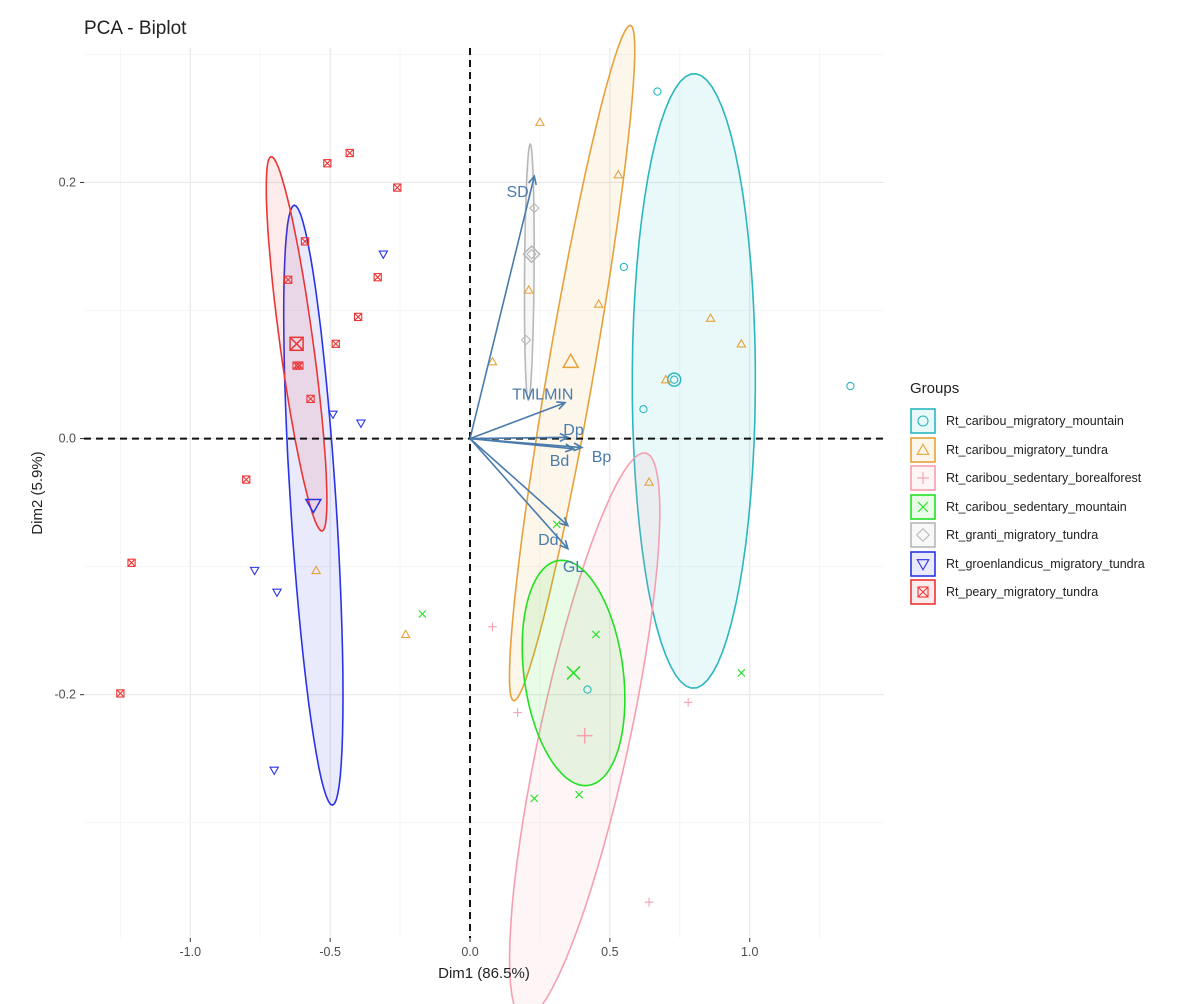  I want to click on y-tick-label: 0.0, so click(67, 439).